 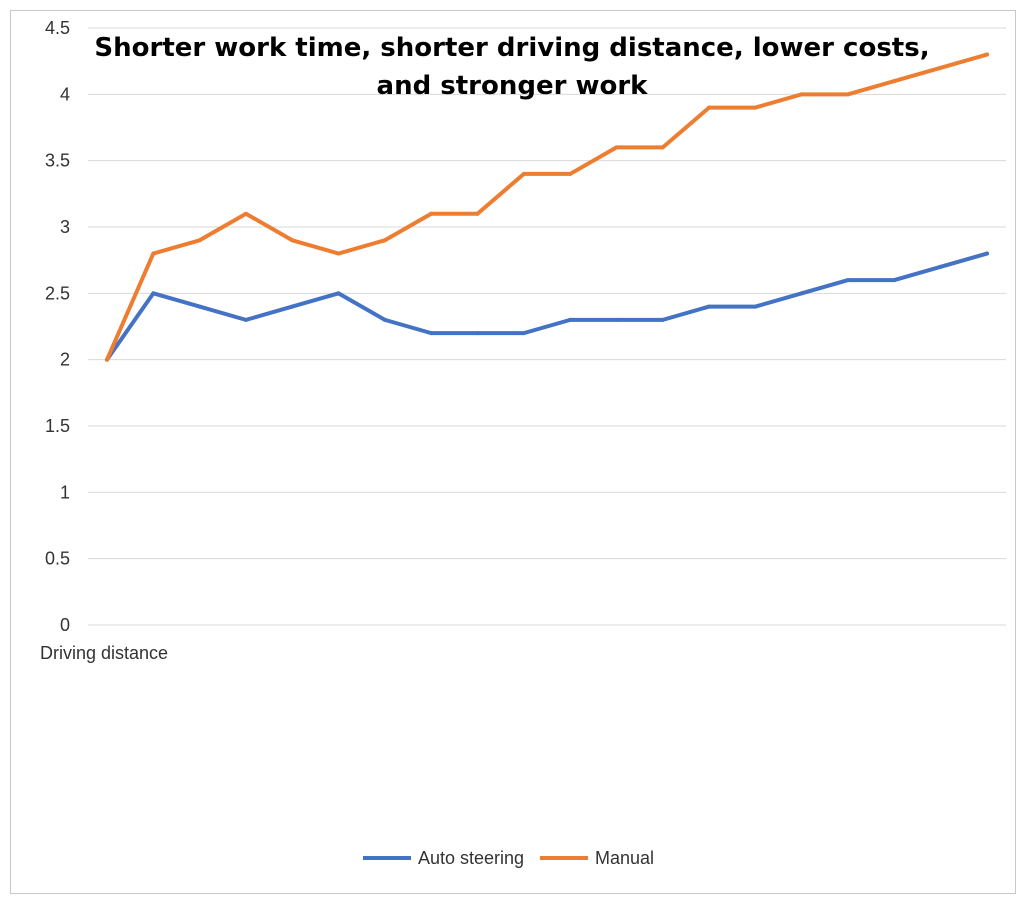 What do you see at coordinates (57, 426) in the screenshot?
I see `y-tick-label: 1.5` at bounding box center [57, 426].